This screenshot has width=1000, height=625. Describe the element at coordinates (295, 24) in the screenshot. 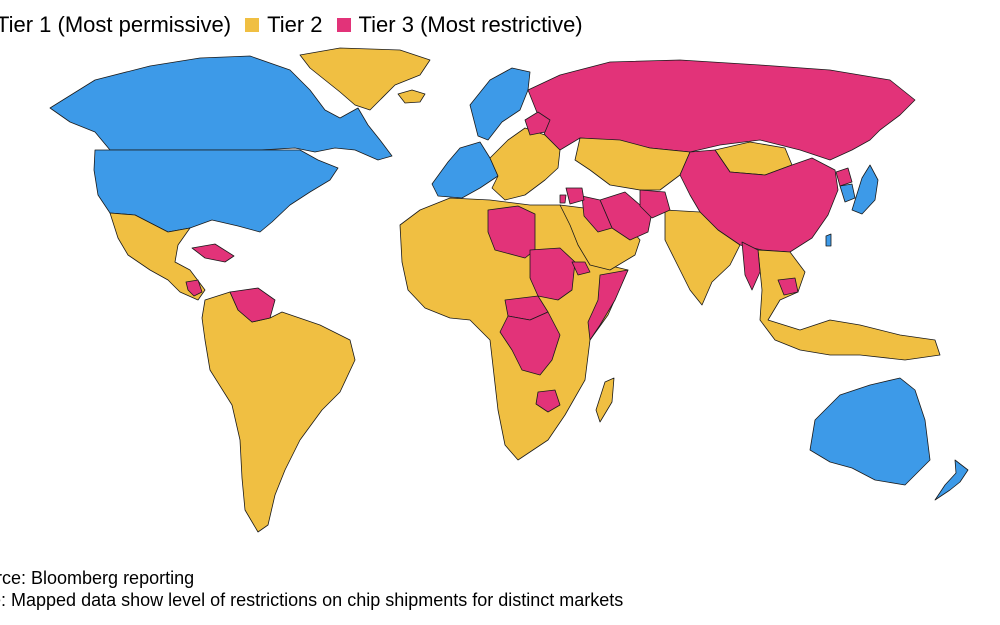

I see `legend-label-tier-2: Tier 2` at that location.